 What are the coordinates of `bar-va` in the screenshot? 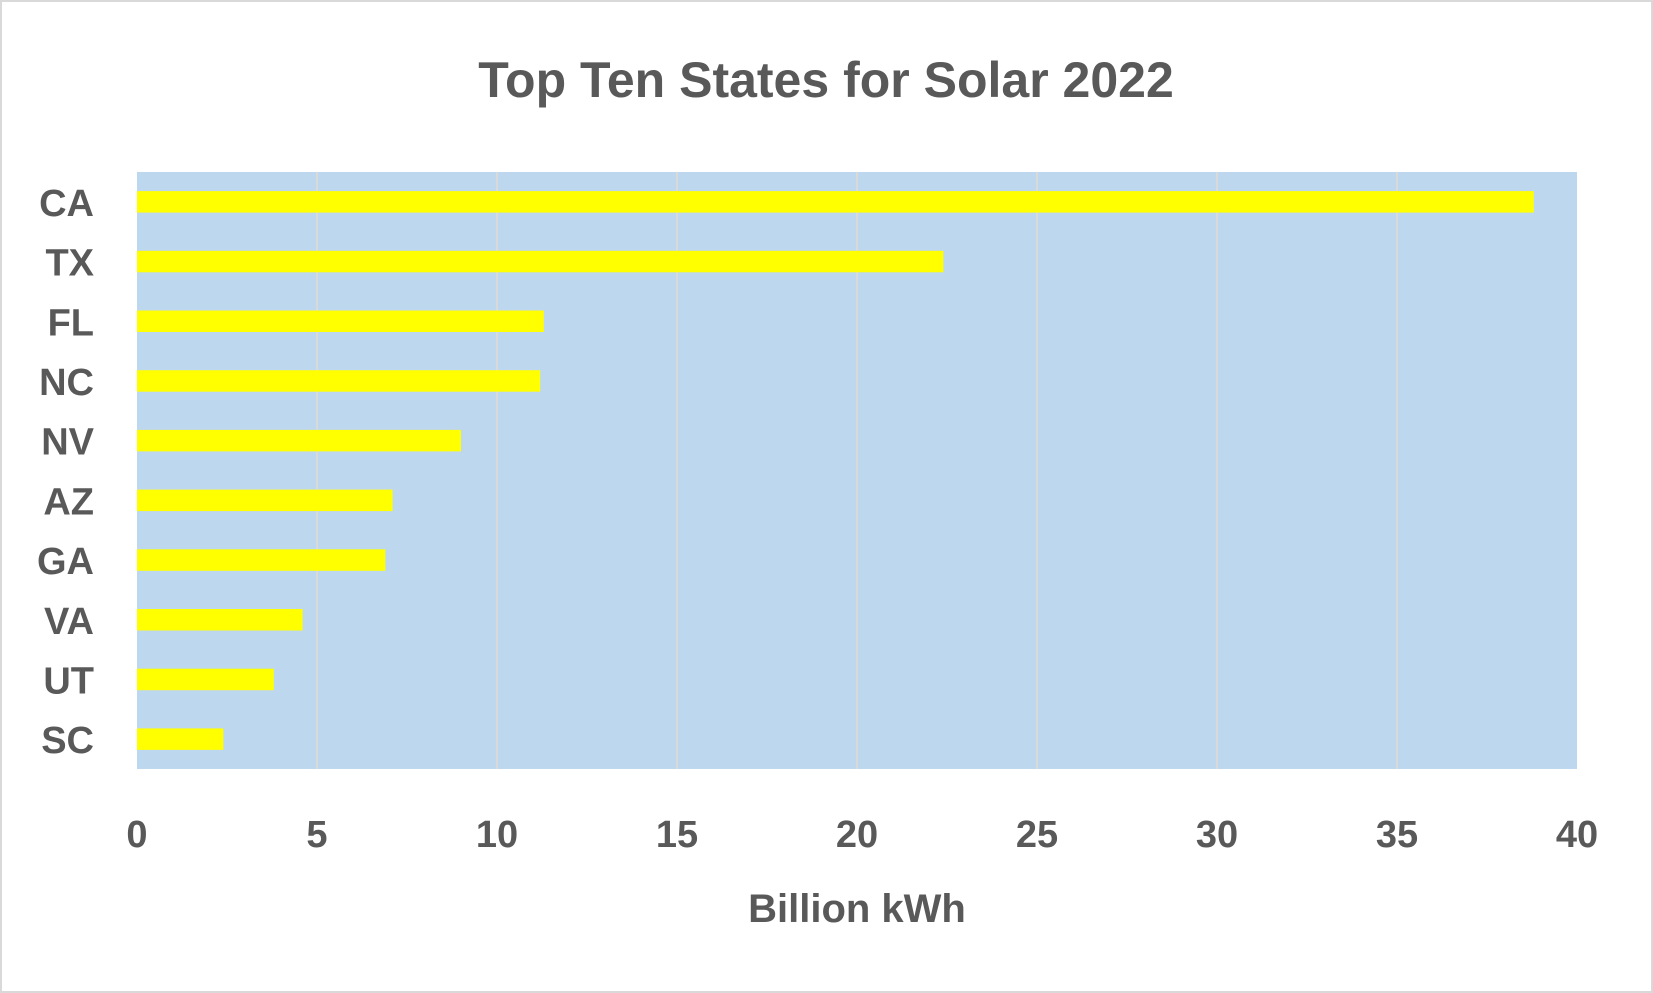 It's located at (220, 620).